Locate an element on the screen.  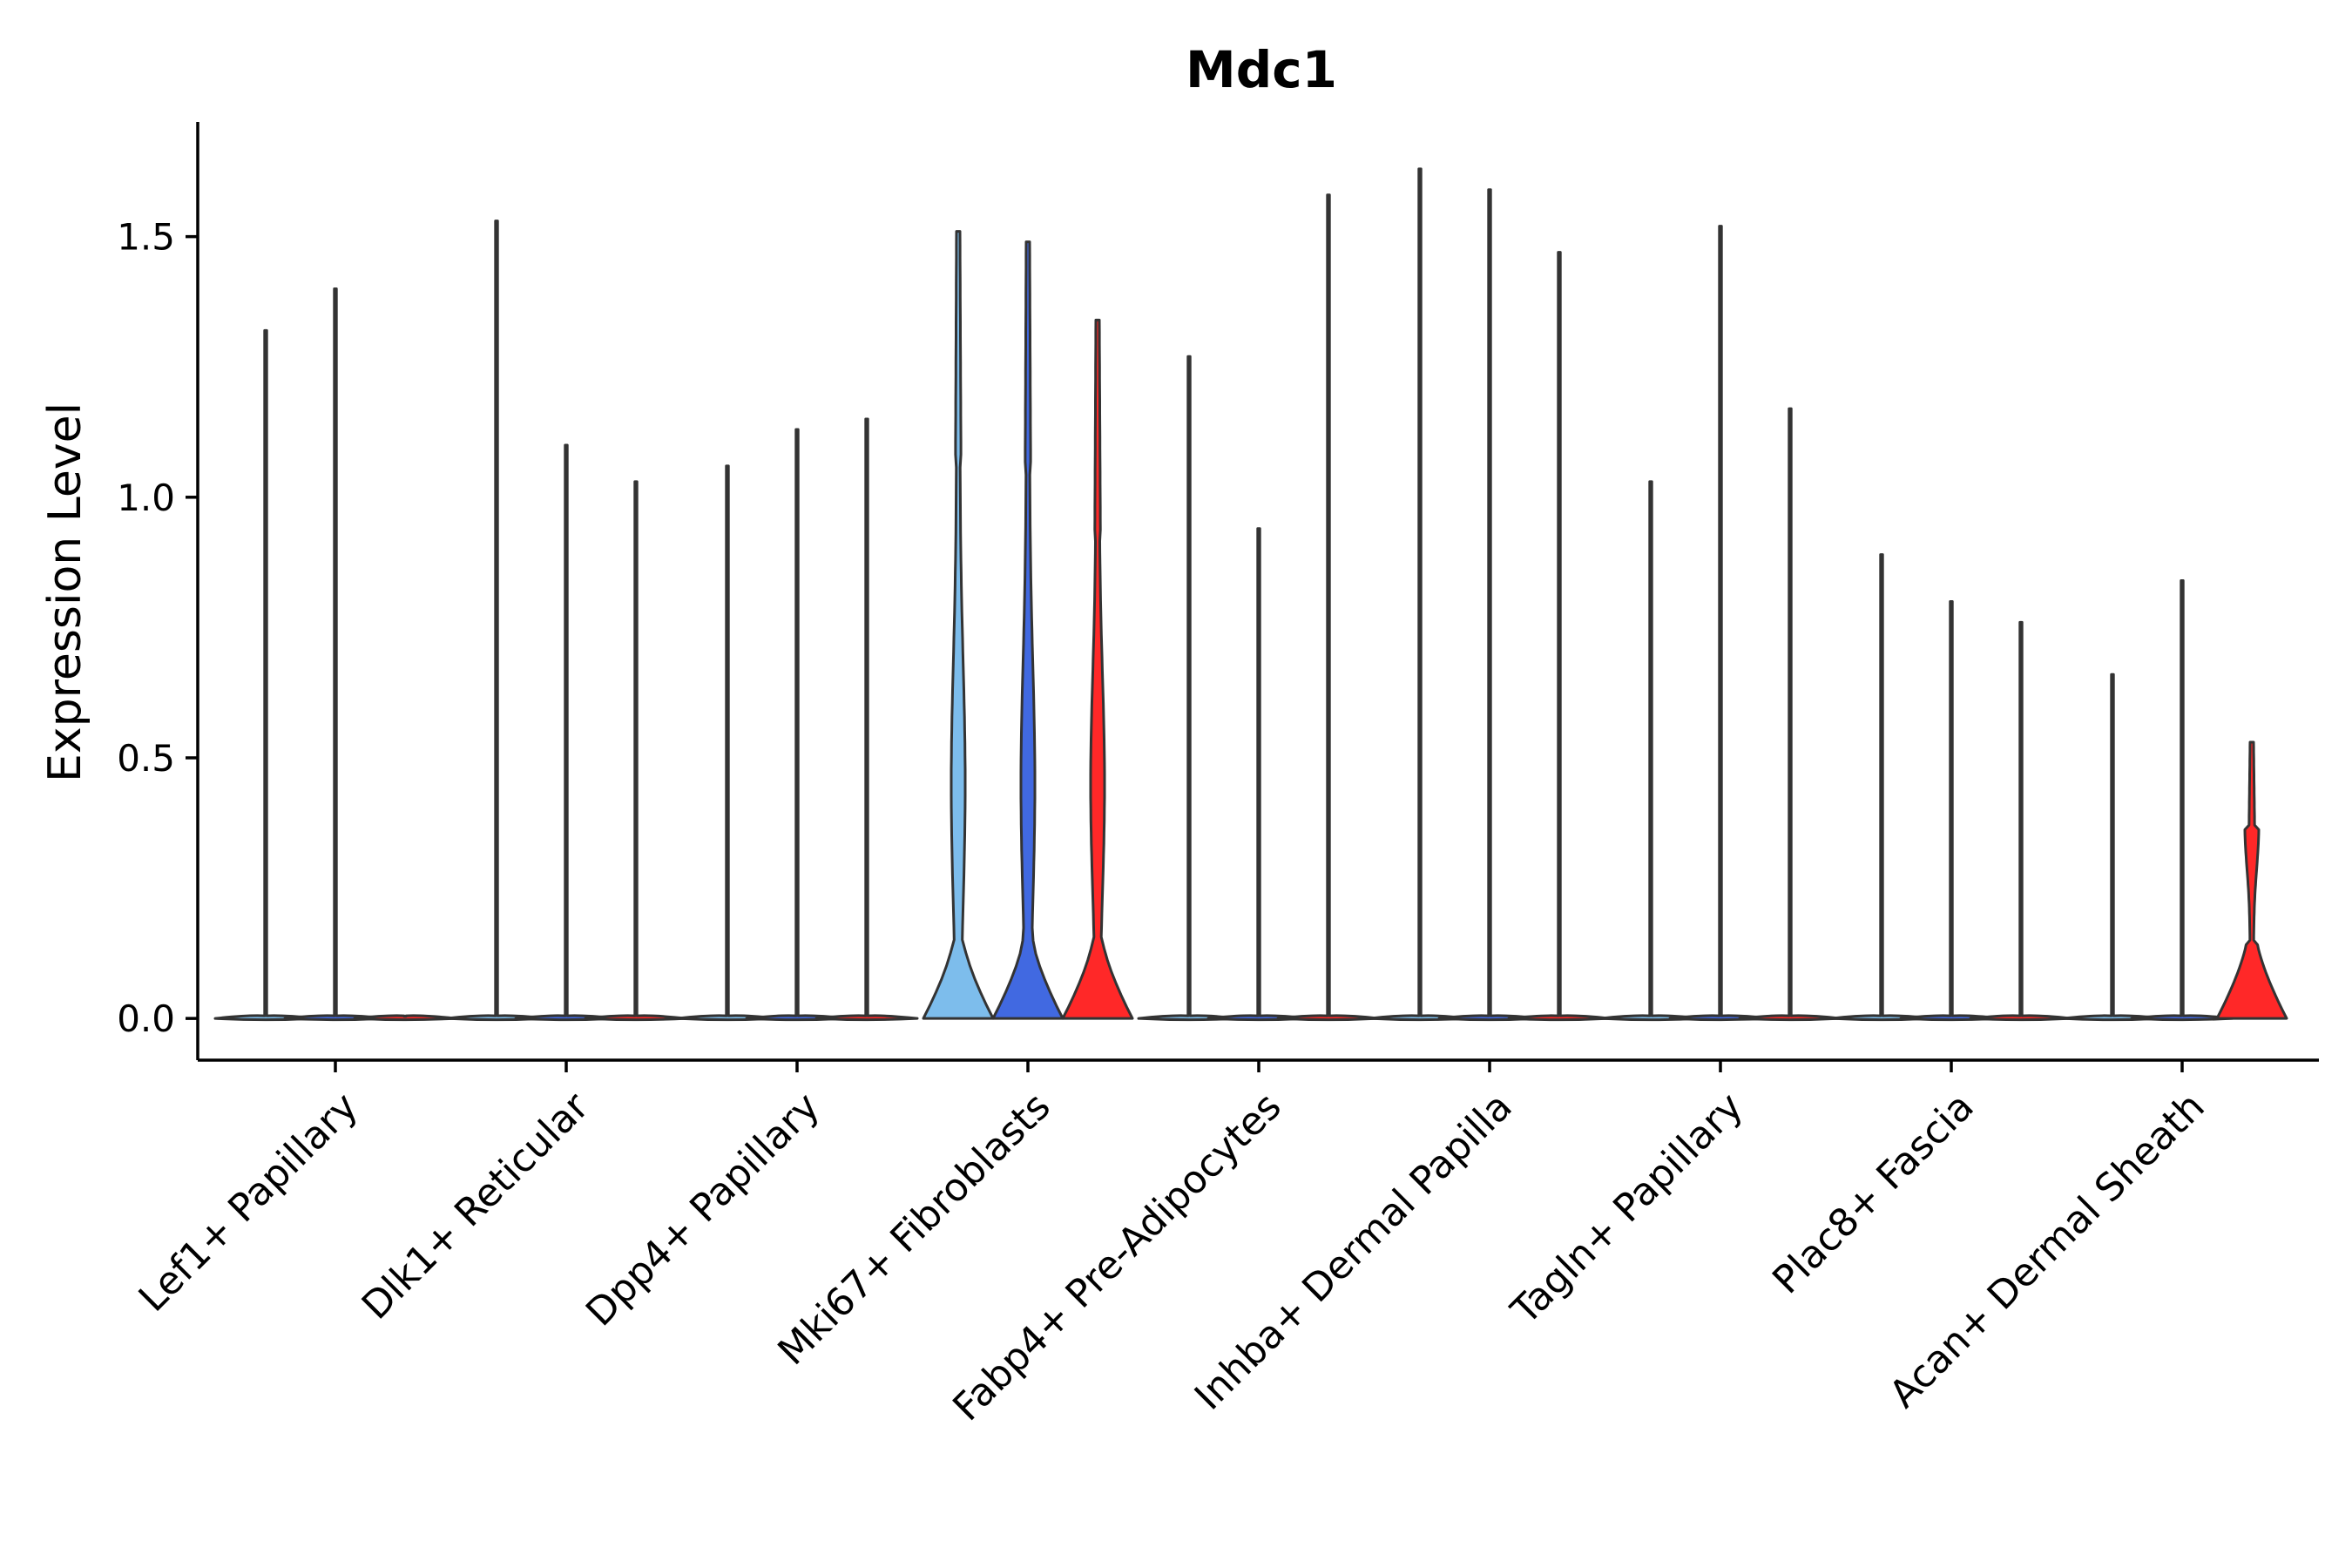
violin-group2-cat3 is located at coordinates (1027, 630).